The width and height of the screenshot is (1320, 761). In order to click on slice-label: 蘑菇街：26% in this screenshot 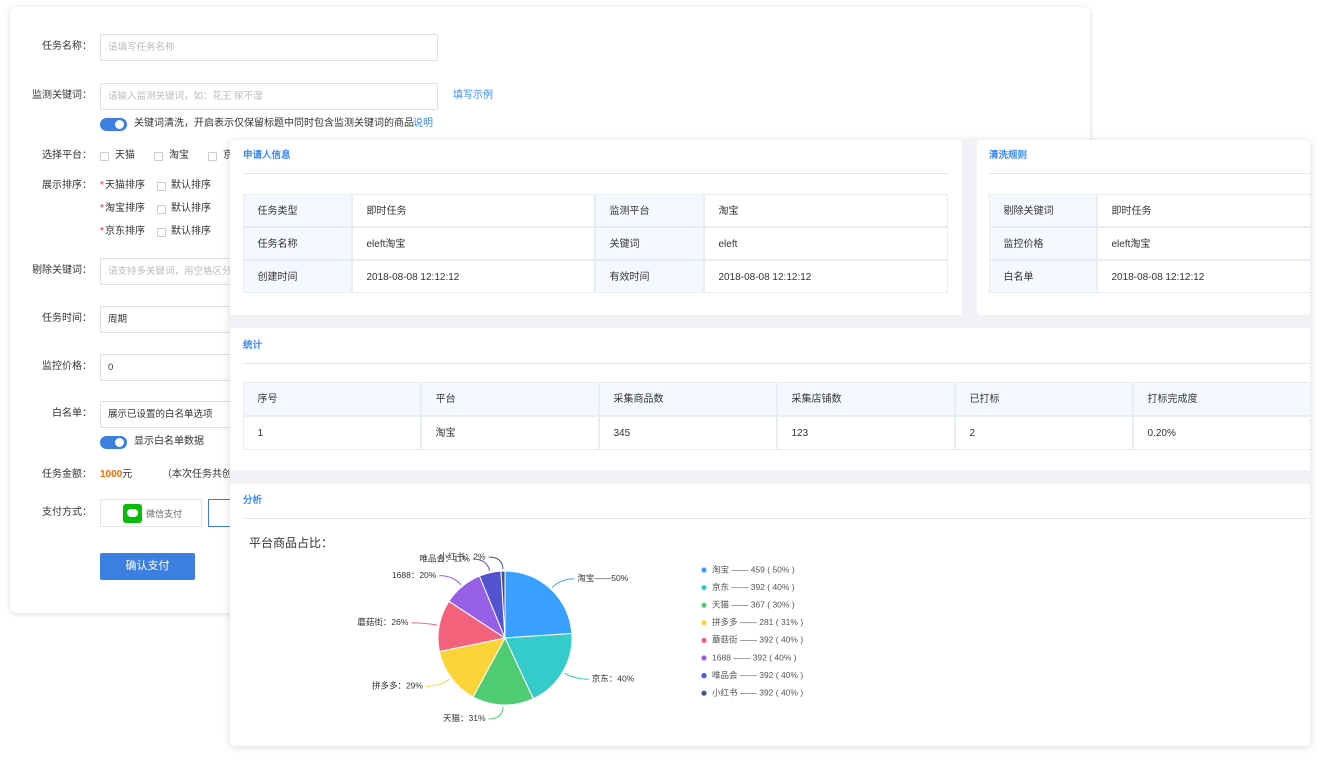, I will do `click(382, 622)`.